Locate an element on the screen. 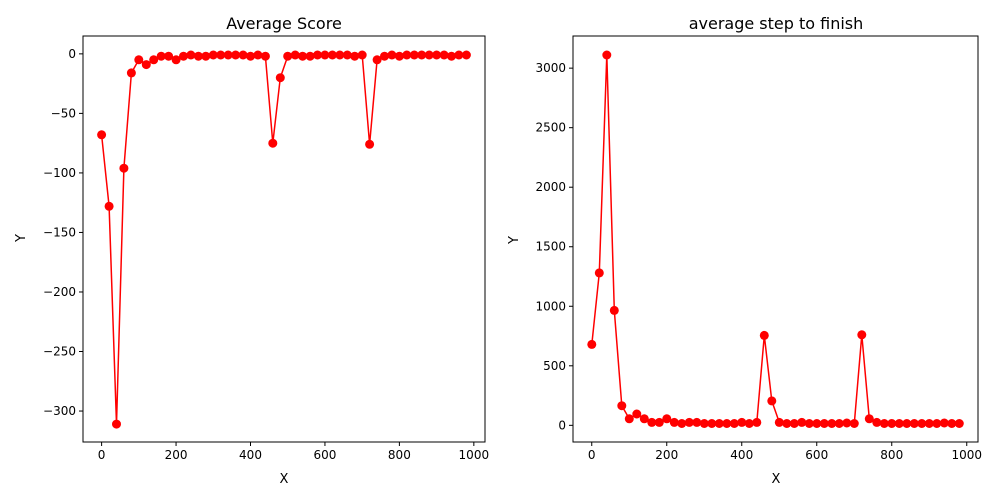 Image resolution: width=1000 pixels, height=500 pixels. x-tick-label: 800 is located at coordinates (891, 455).